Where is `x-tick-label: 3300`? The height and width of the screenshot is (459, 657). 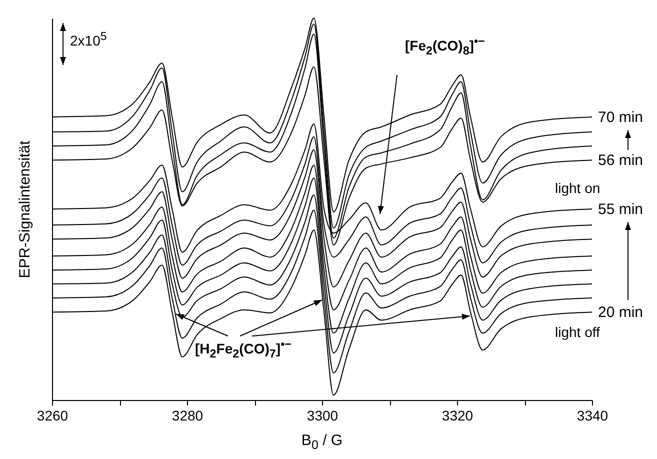
x-tick-label: 3300 is located at coordinates (322, 416).